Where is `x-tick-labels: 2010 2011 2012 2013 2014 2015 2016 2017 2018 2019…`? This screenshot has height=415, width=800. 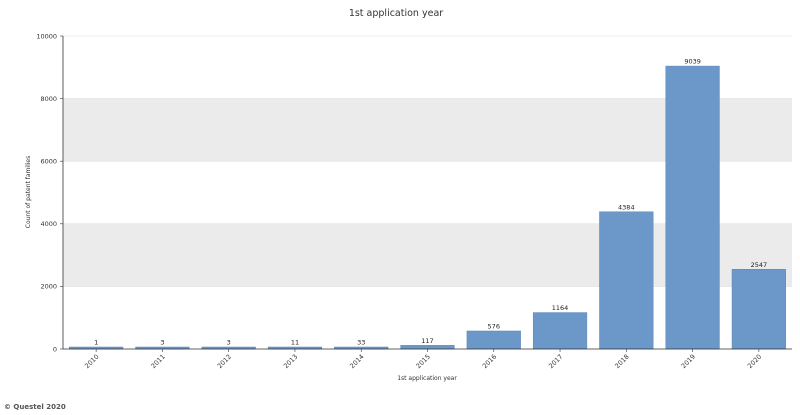 x-tick-labels: 2010 2011 2012 2013 2014 2015 2016 2017 2018 2019… is located at coordinates (423, 359).